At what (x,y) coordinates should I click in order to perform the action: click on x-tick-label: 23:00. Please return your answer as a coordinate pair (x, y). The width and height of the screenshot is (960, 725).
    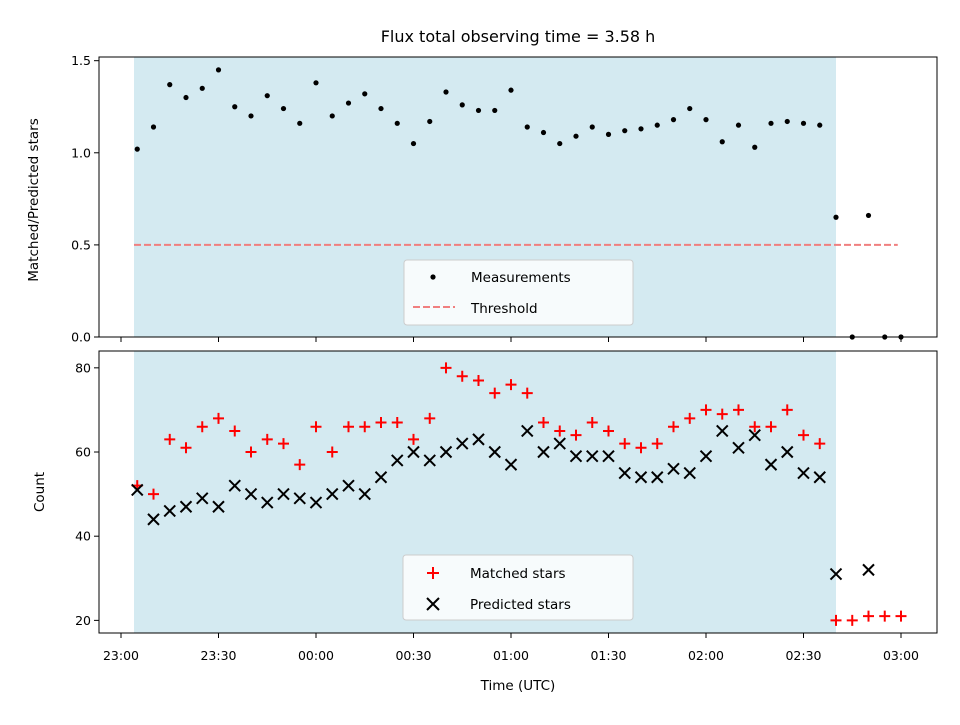
    Looking at the image, I should click on (121, 655).